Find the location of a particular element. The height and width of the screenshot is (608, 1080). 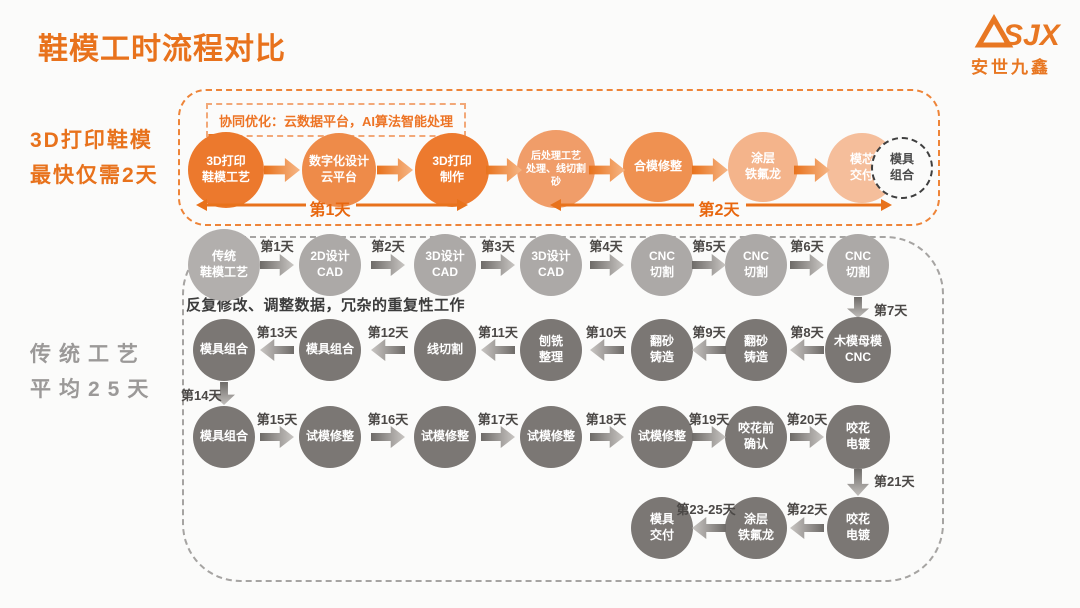

flow-node: 3D打印 制作 is located at coordinates (452, 170).